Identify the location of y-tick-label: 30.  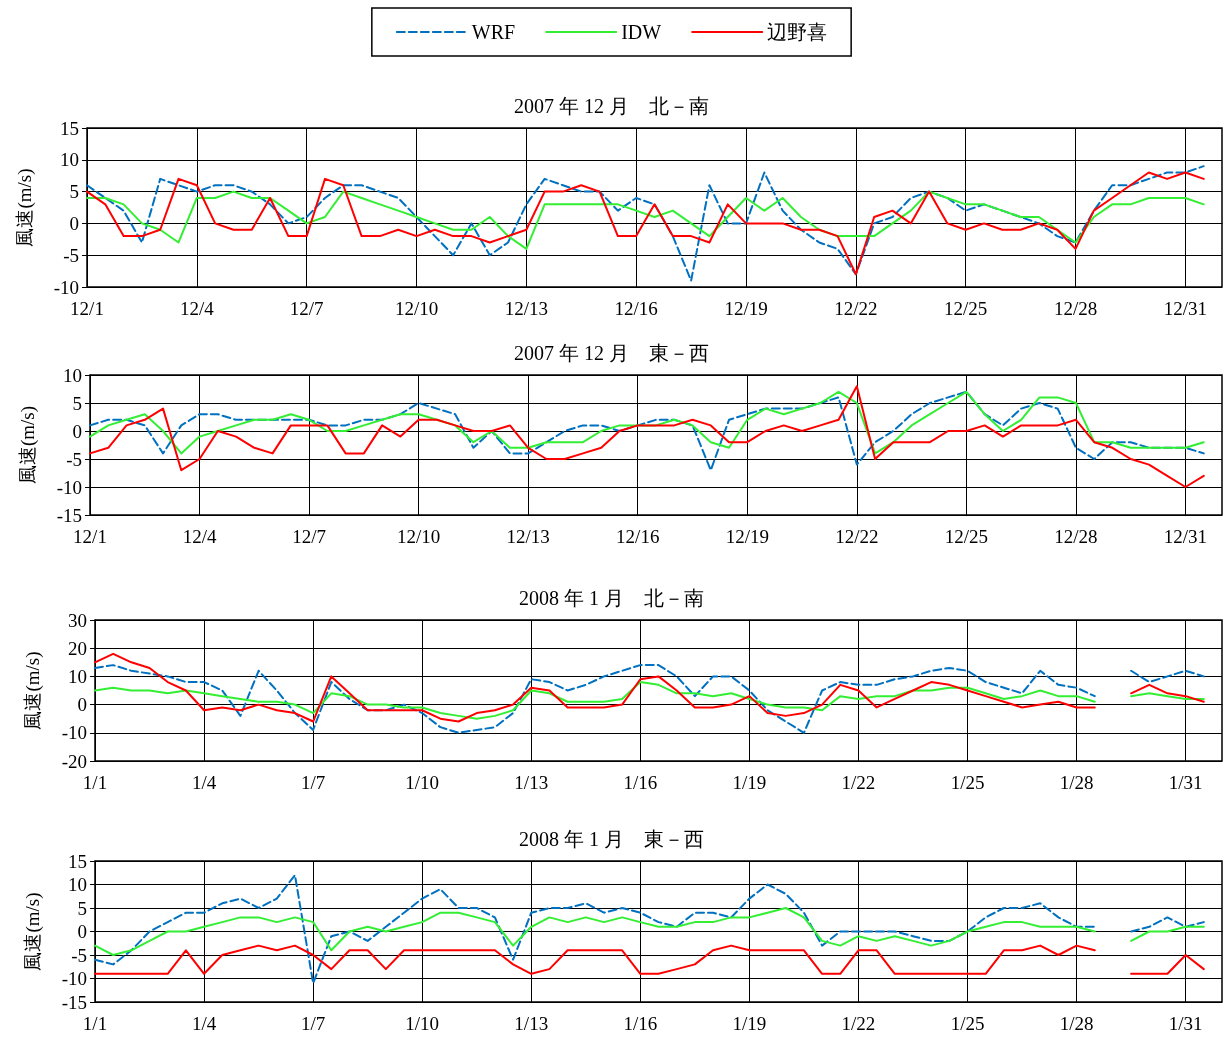
(77, 620).